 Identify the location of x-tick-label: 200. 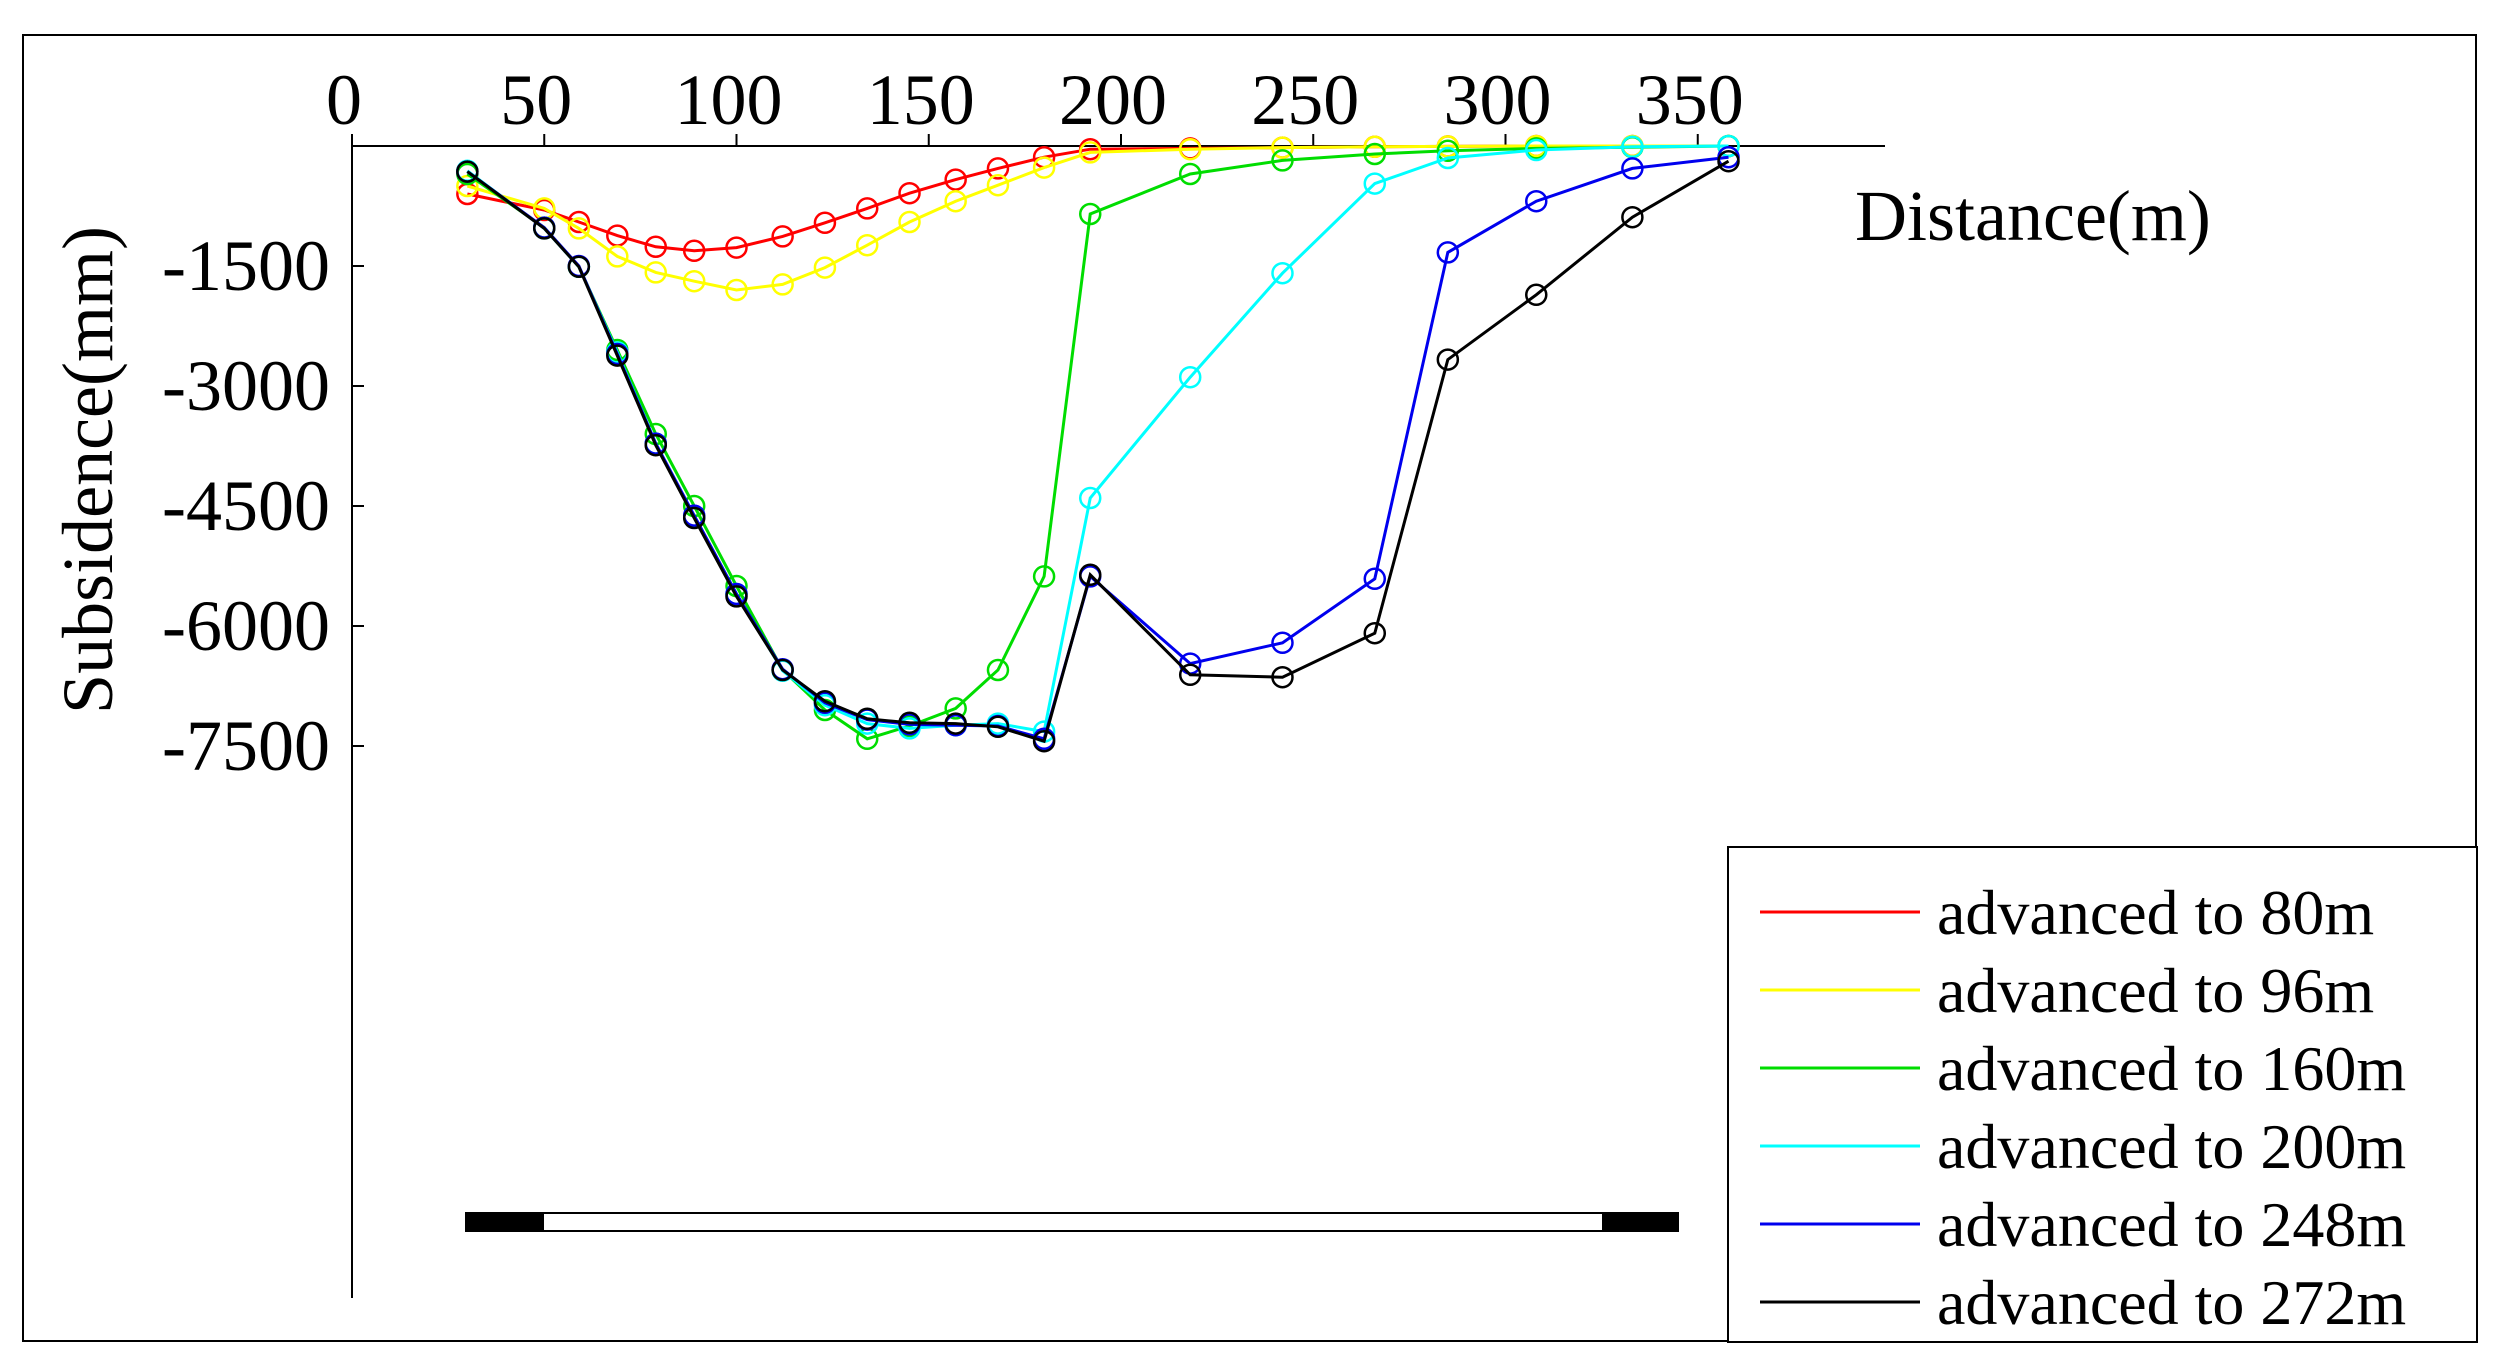
(1113, 100).